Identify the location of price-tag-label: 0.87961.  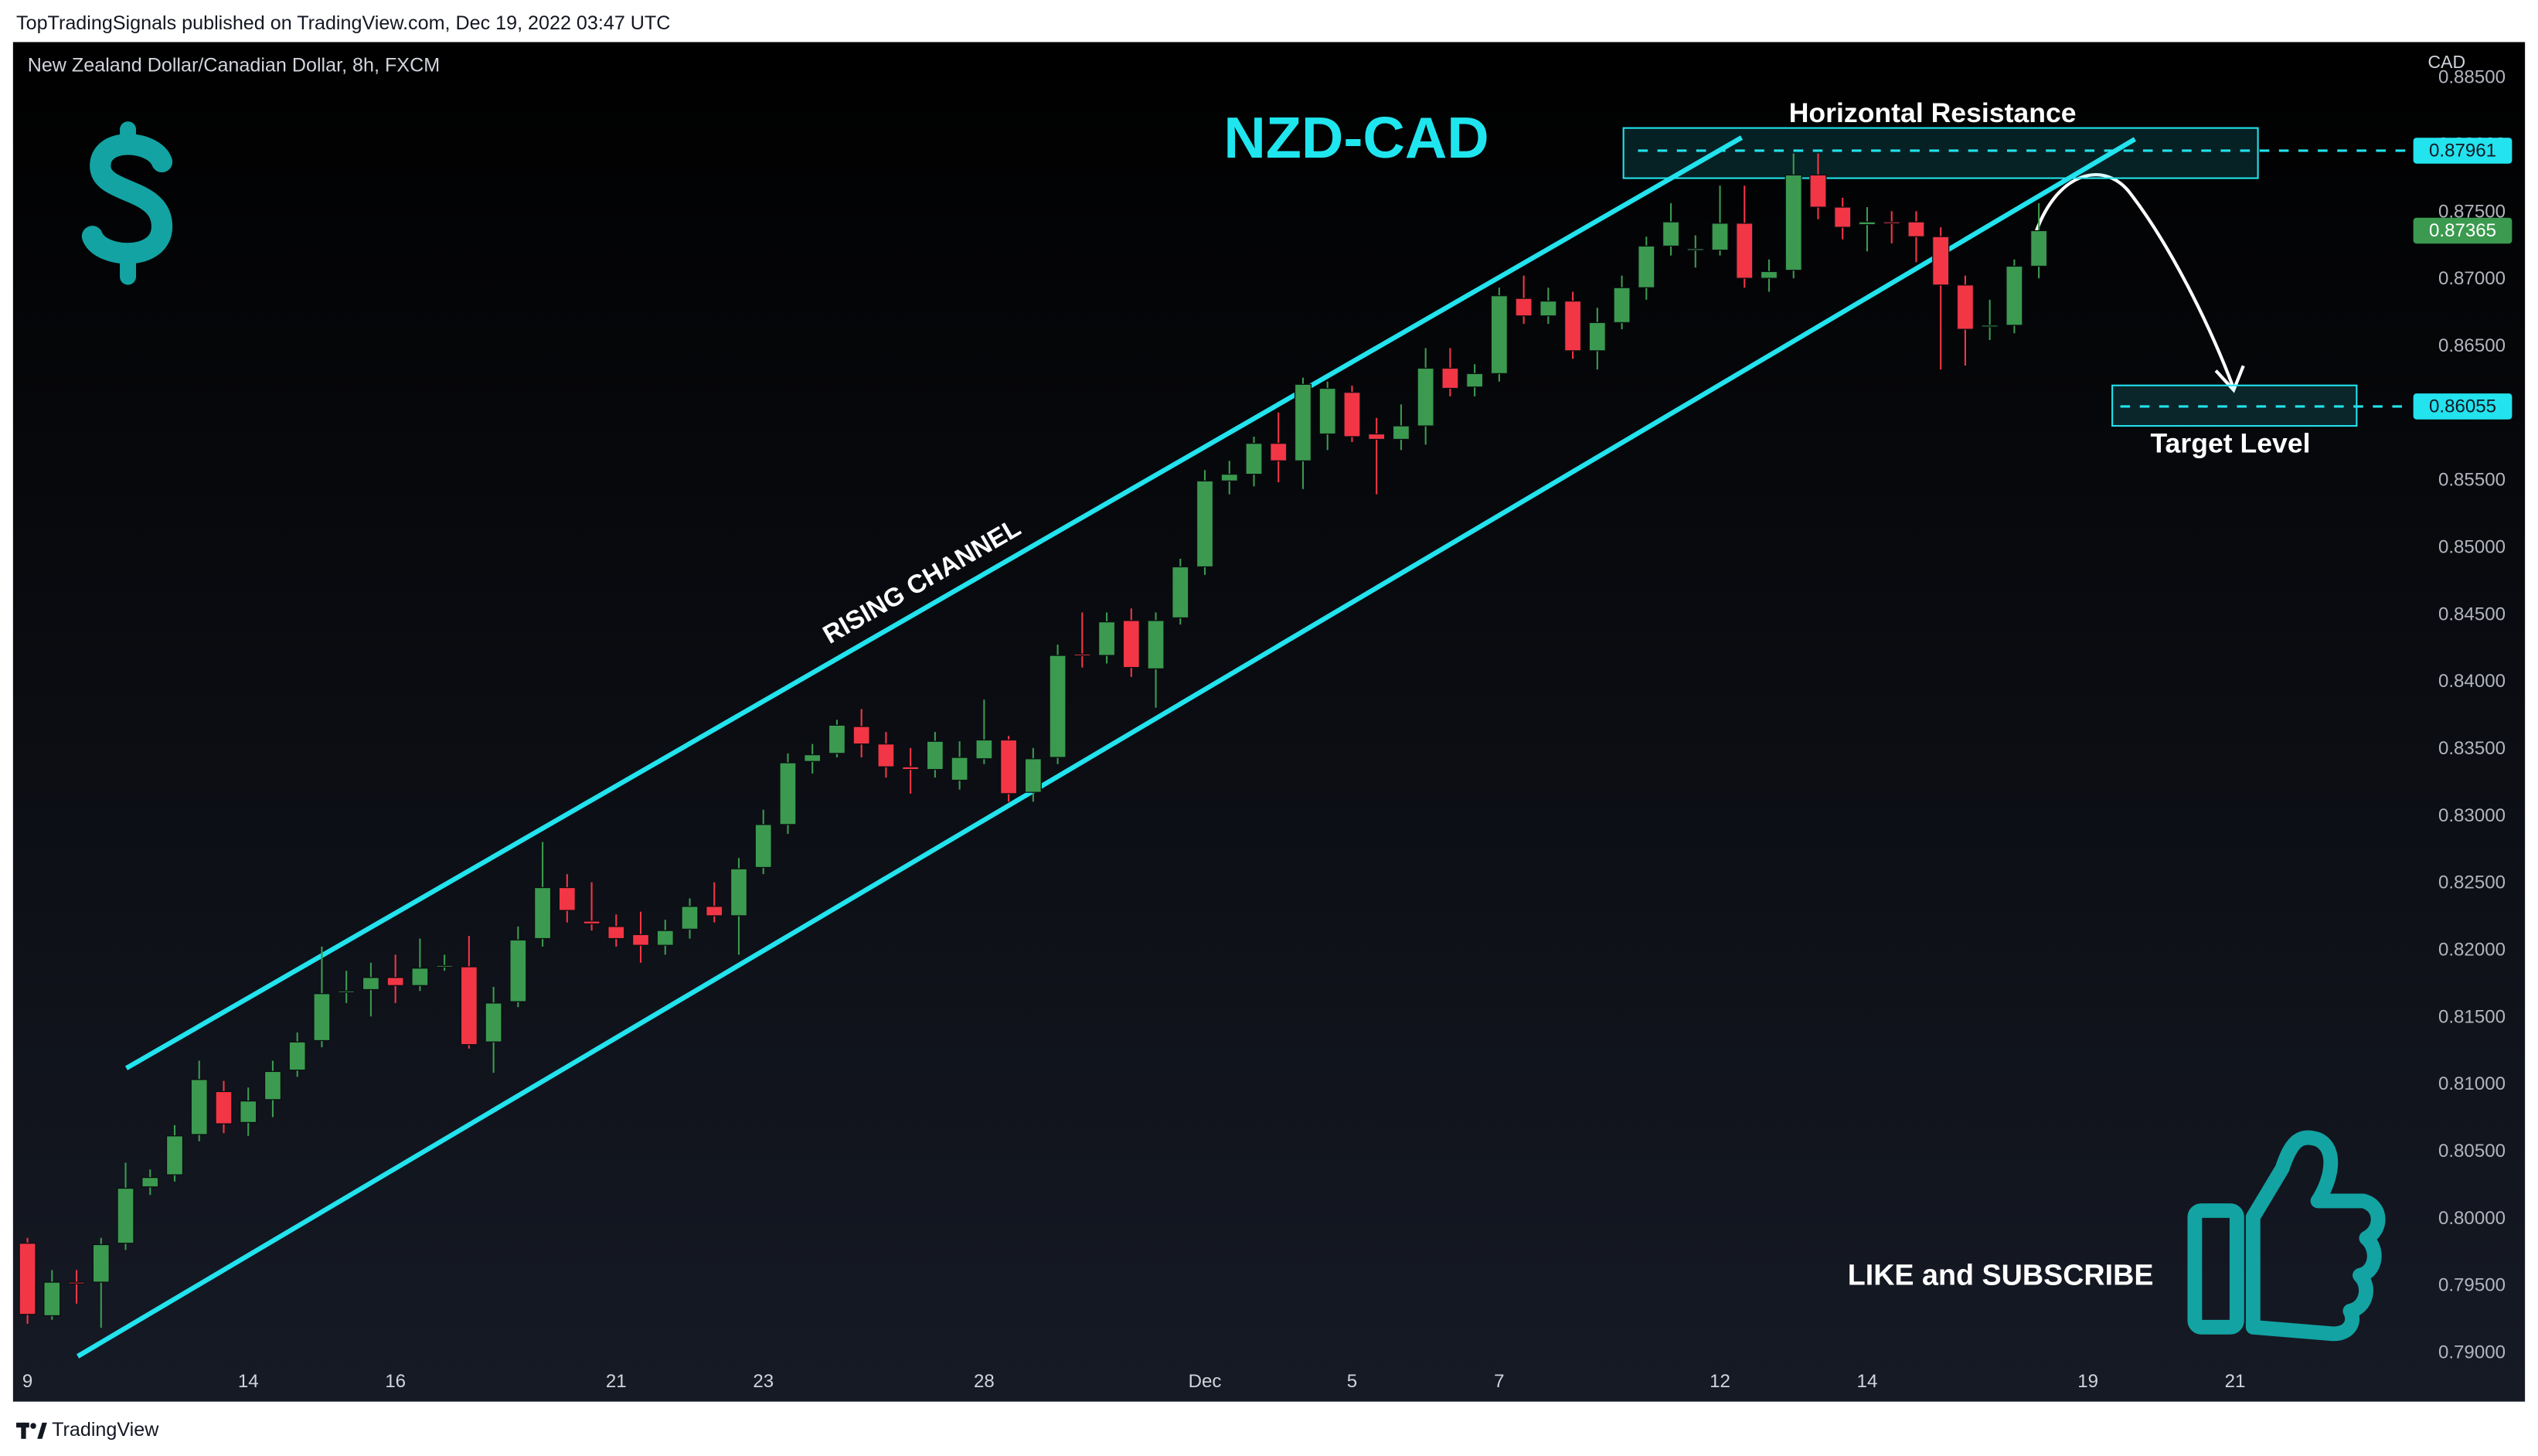
(2463, 150).